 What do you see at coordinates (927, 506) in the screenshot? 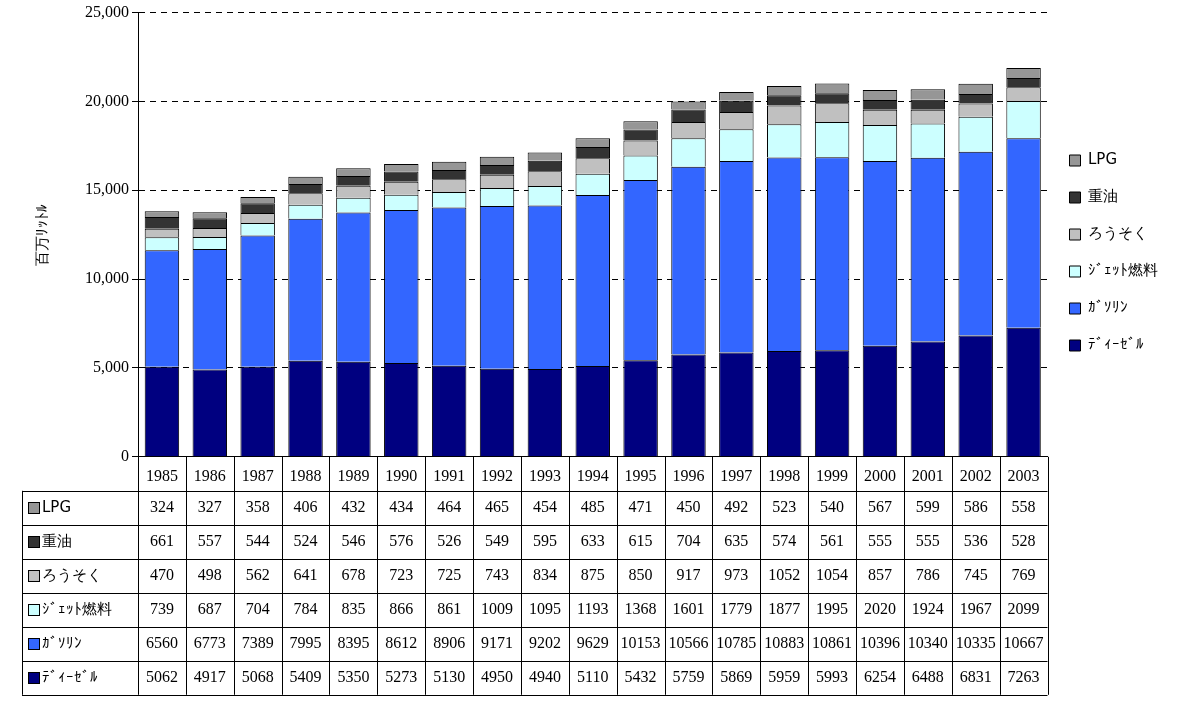
I see `data-label: 599` at bounding box center [927, 506].